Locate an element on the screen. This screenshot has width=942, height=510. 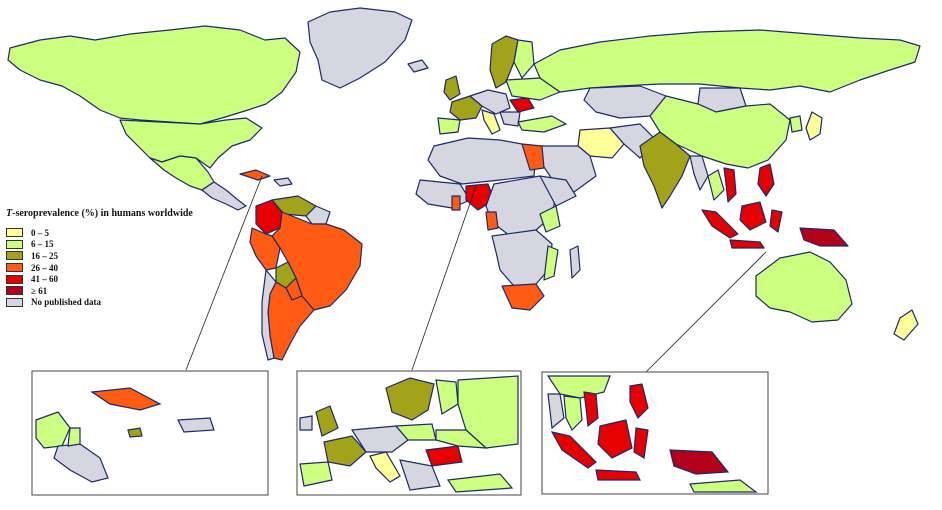
legend-title: T-seroprevalence (%) in humans worldwide is located at coordinates (126, 213).